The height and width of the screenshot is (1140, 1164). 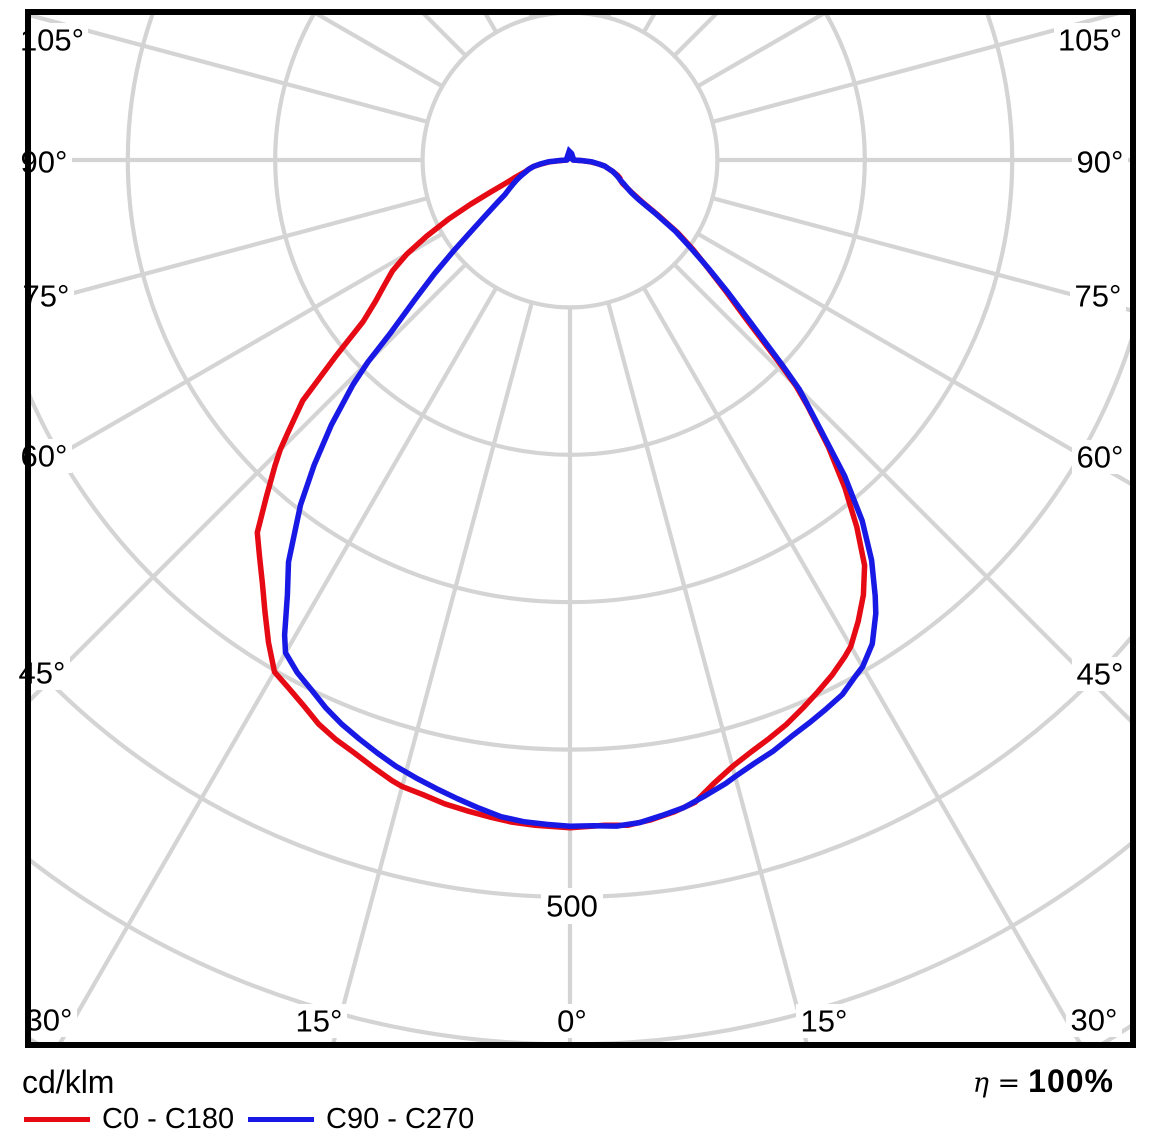 What do you see at coordinates (52, 40) in the screenshot?
I see `angle-label-0: 105°` at bounding box center [52, 40].